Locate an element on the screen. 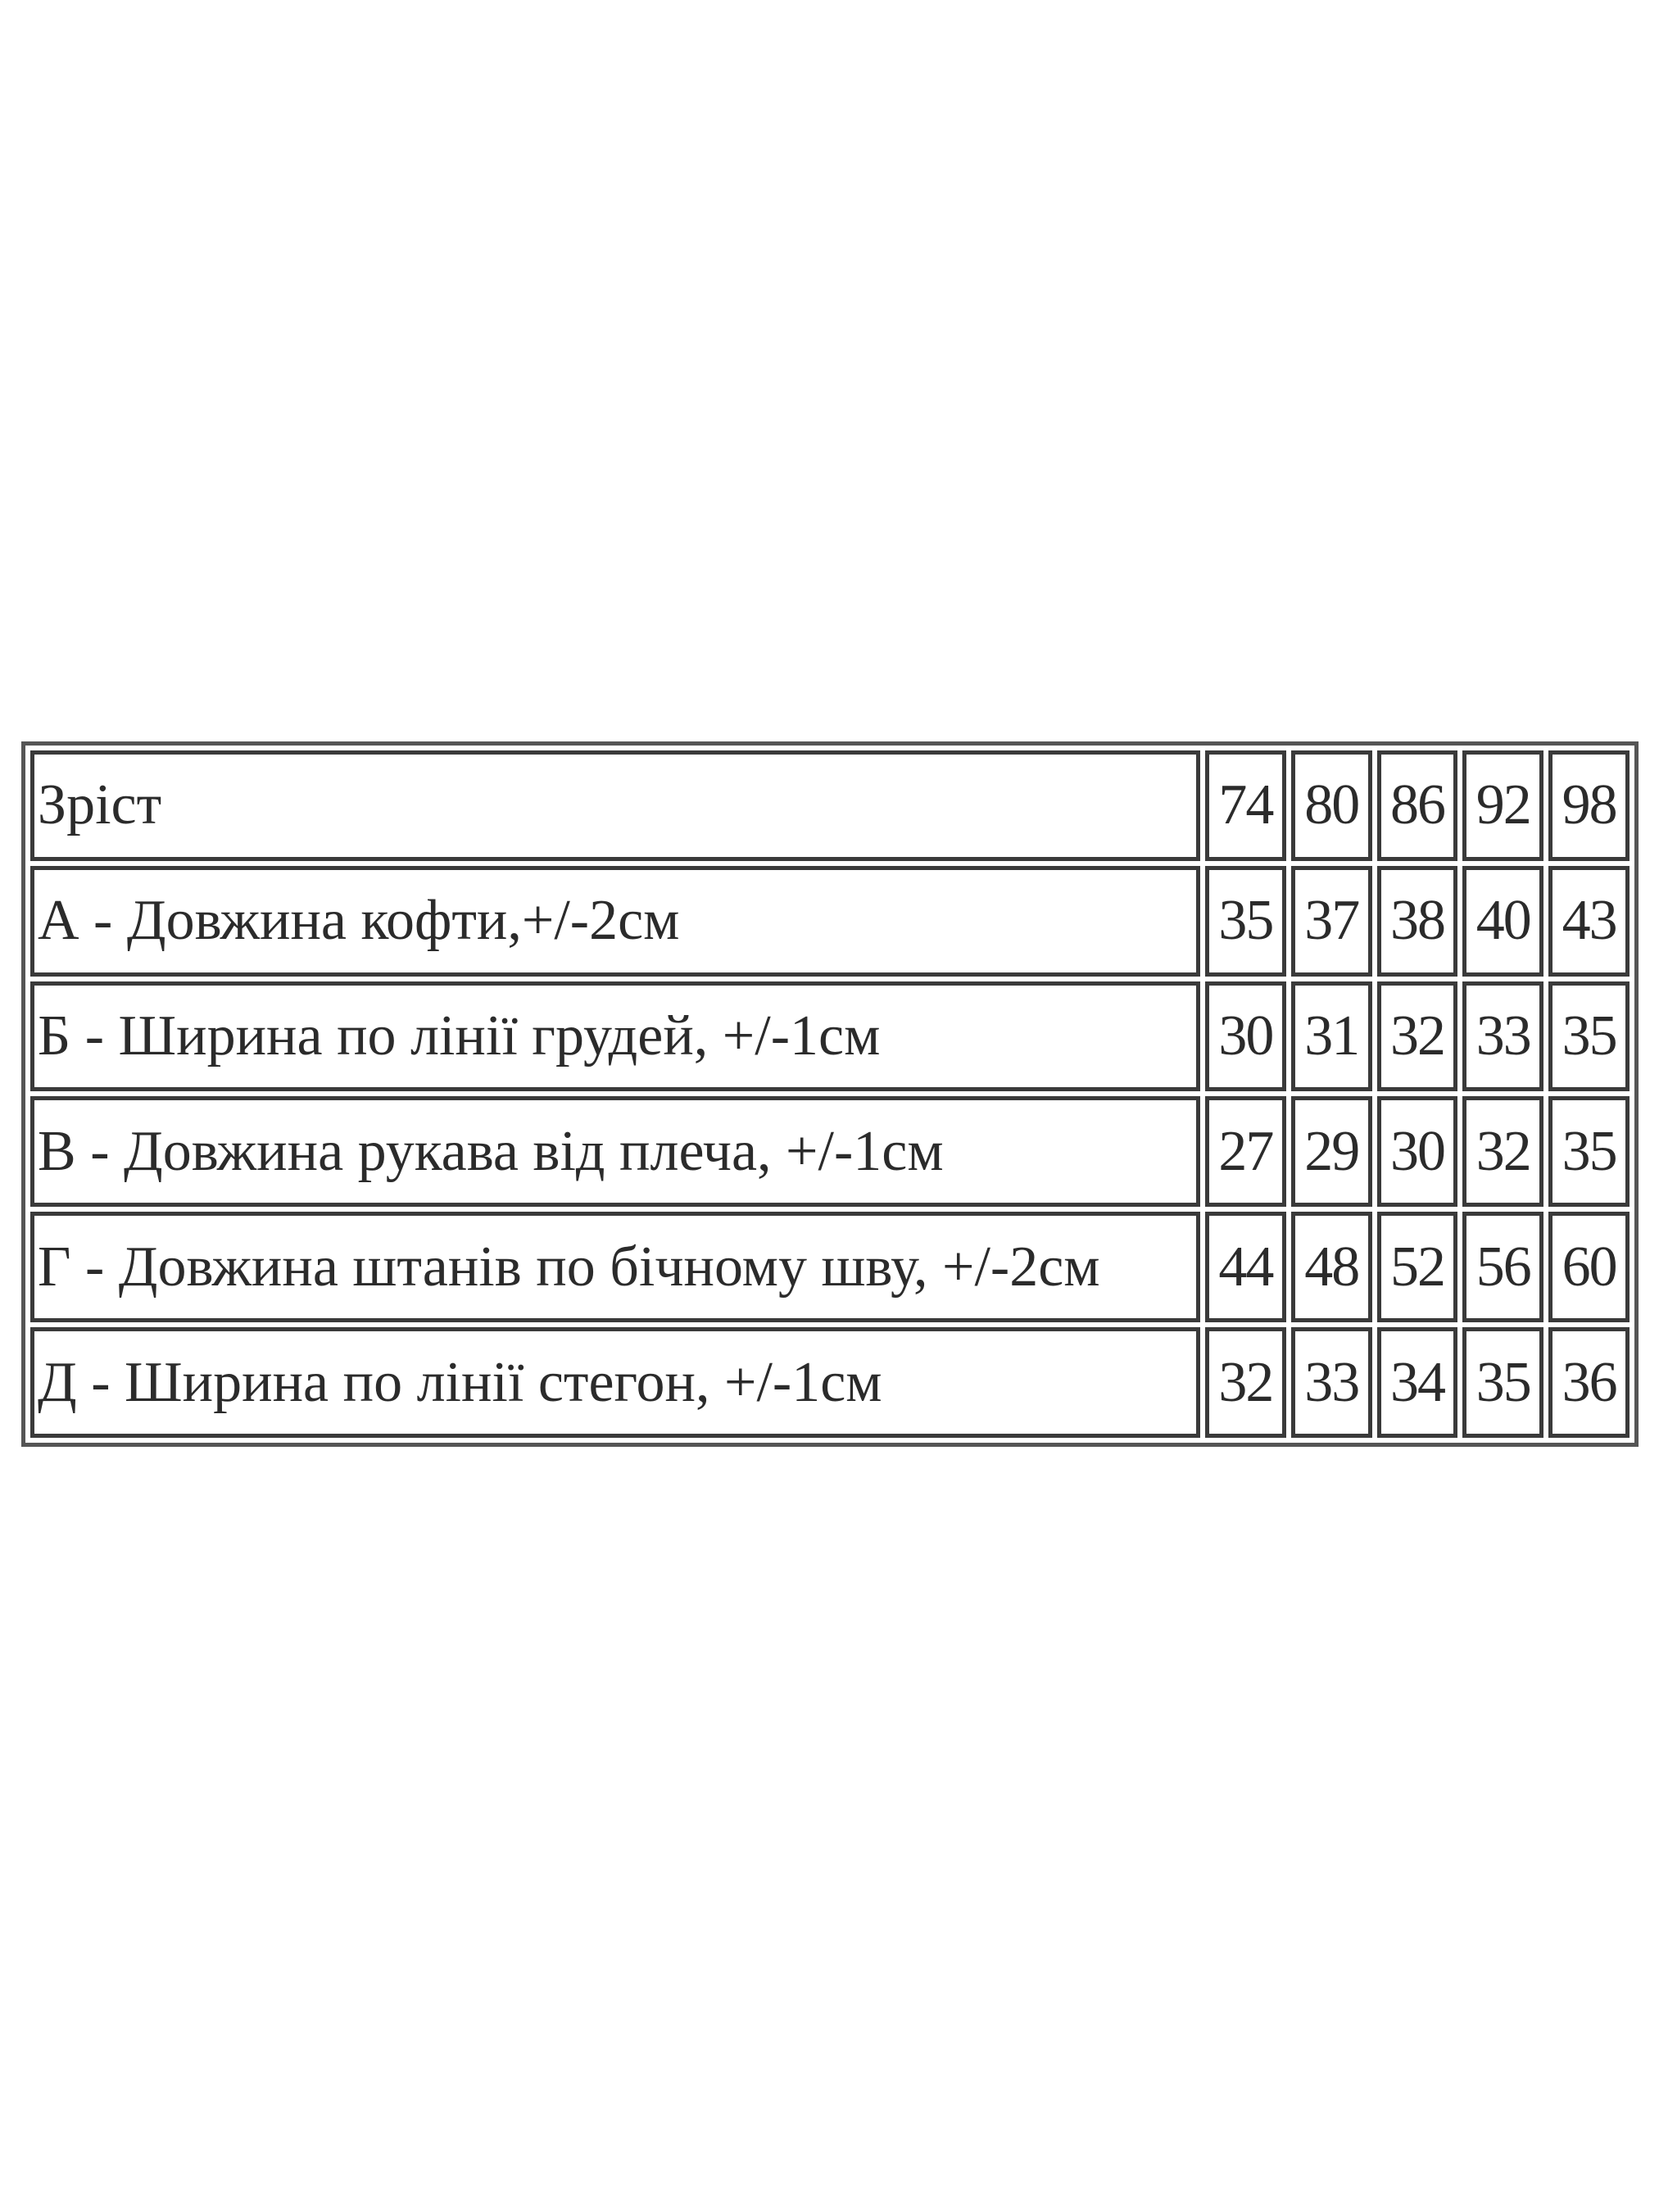 The image size is (1659, 2212). value-cell: 52 is located at coordinates (1417, 1267).